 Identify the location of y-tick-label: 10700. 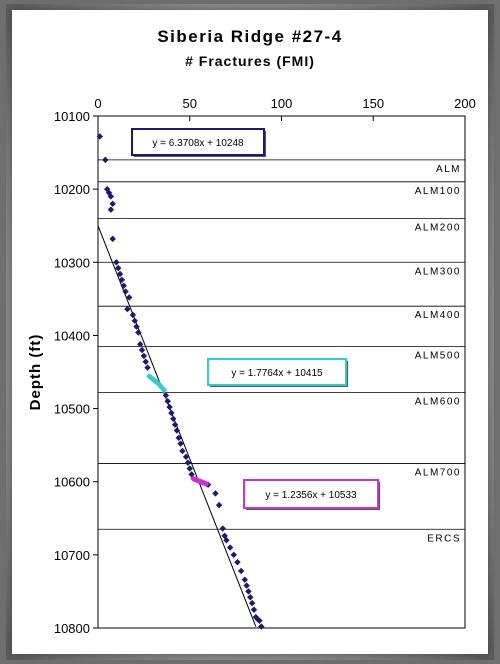
(72, 555).